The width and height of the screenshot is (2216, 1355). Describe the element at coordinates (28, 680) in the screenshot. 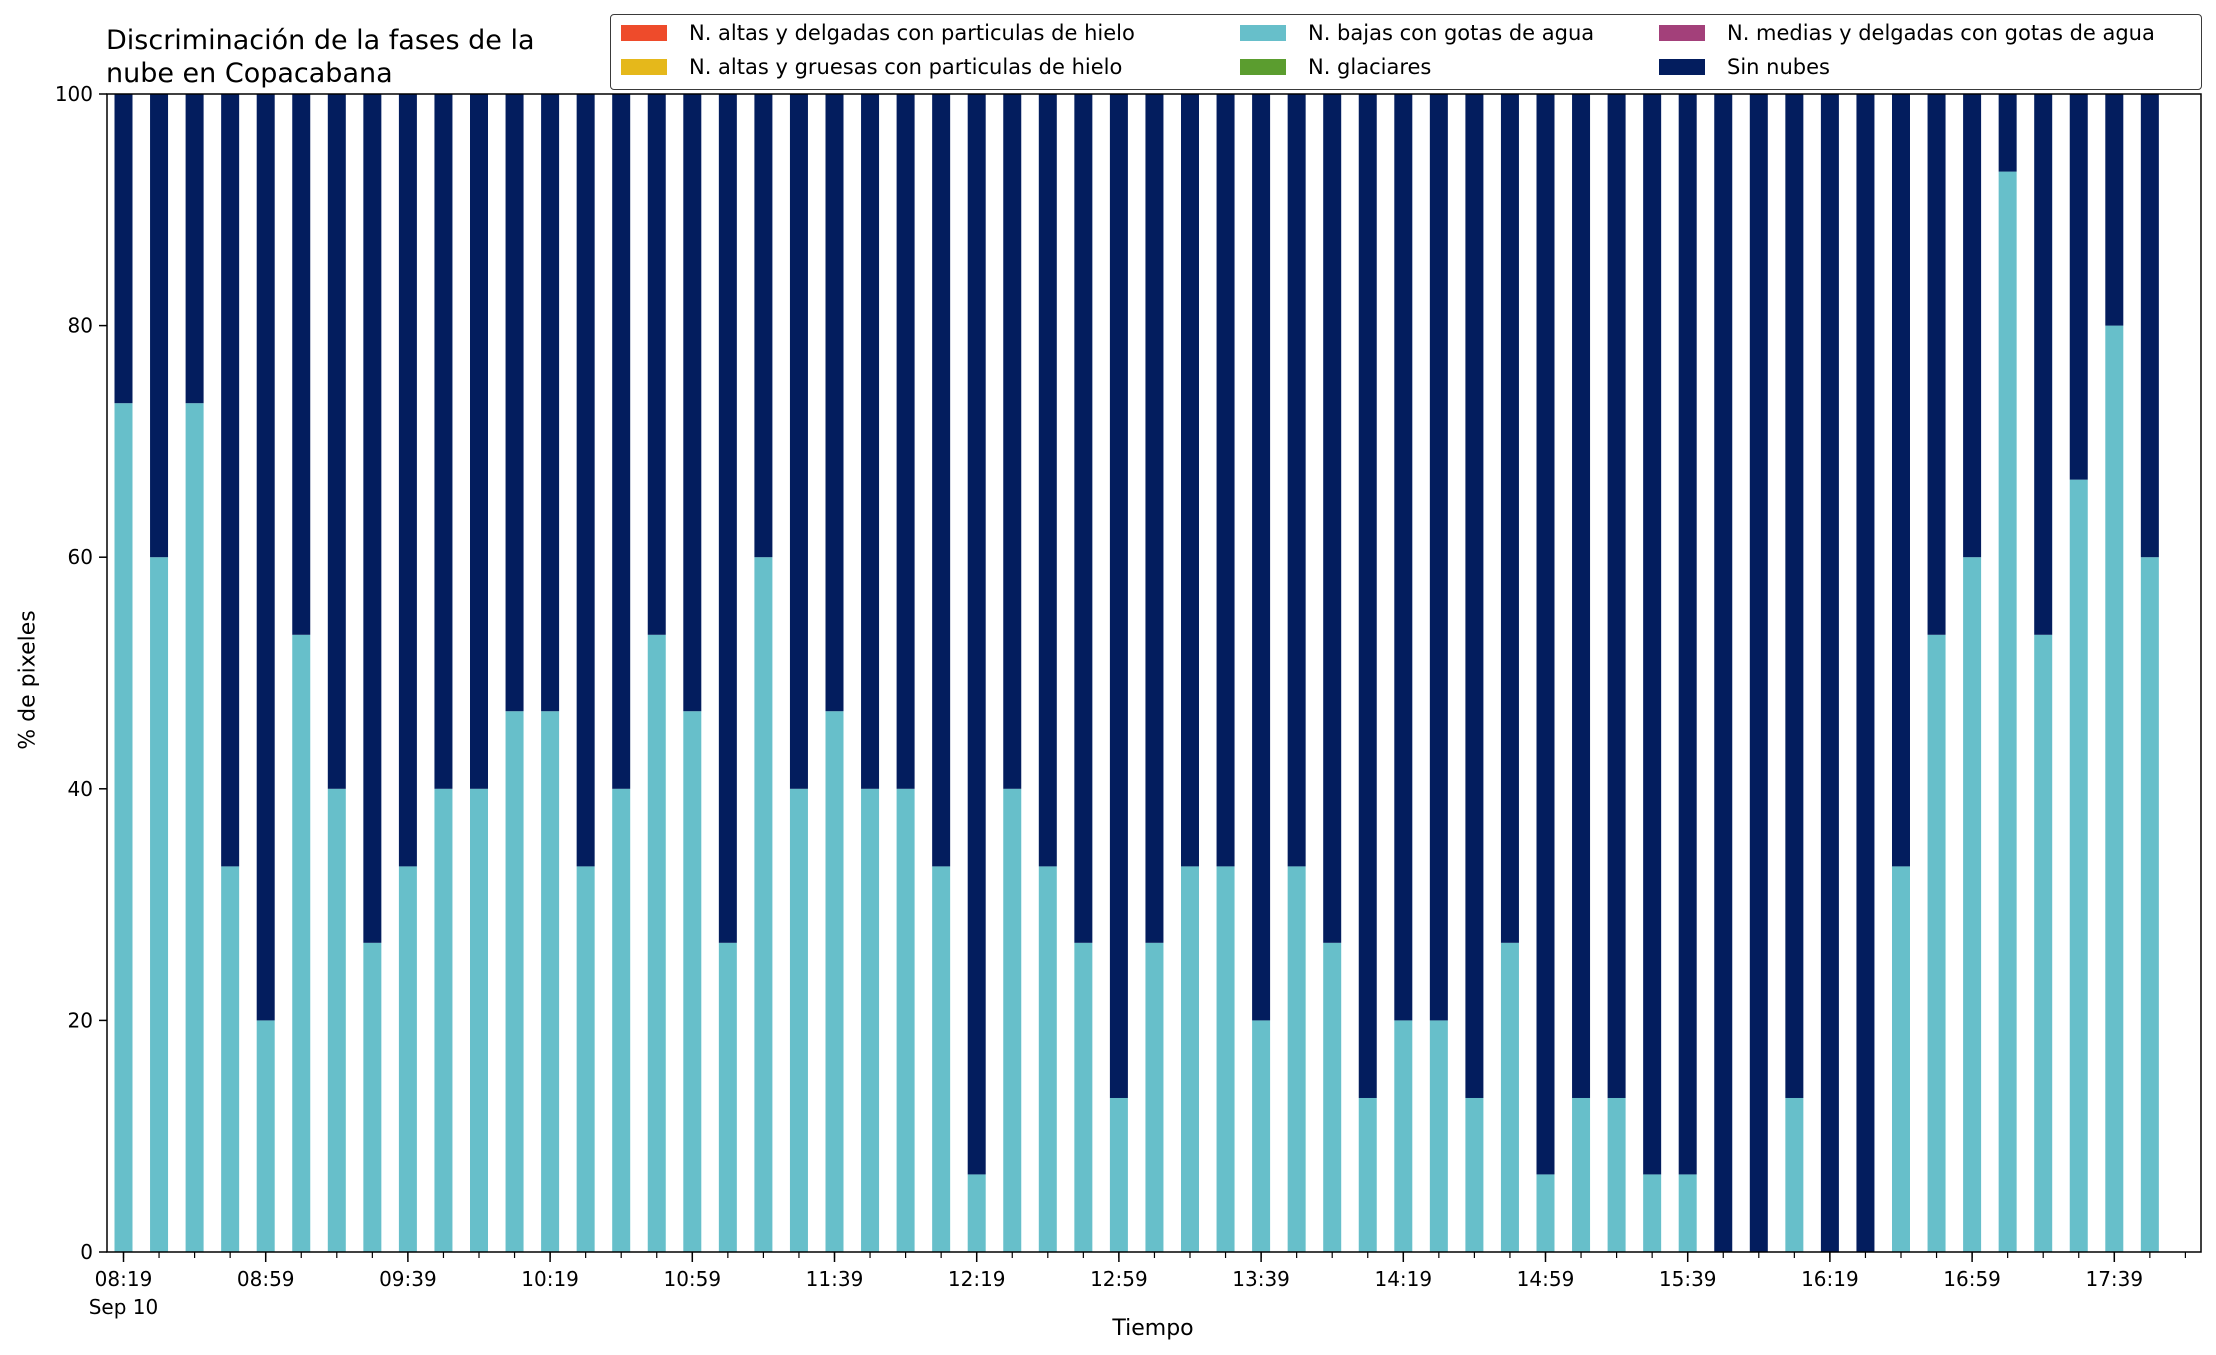

I see `y-axis-label: % de pixeles` at that location.